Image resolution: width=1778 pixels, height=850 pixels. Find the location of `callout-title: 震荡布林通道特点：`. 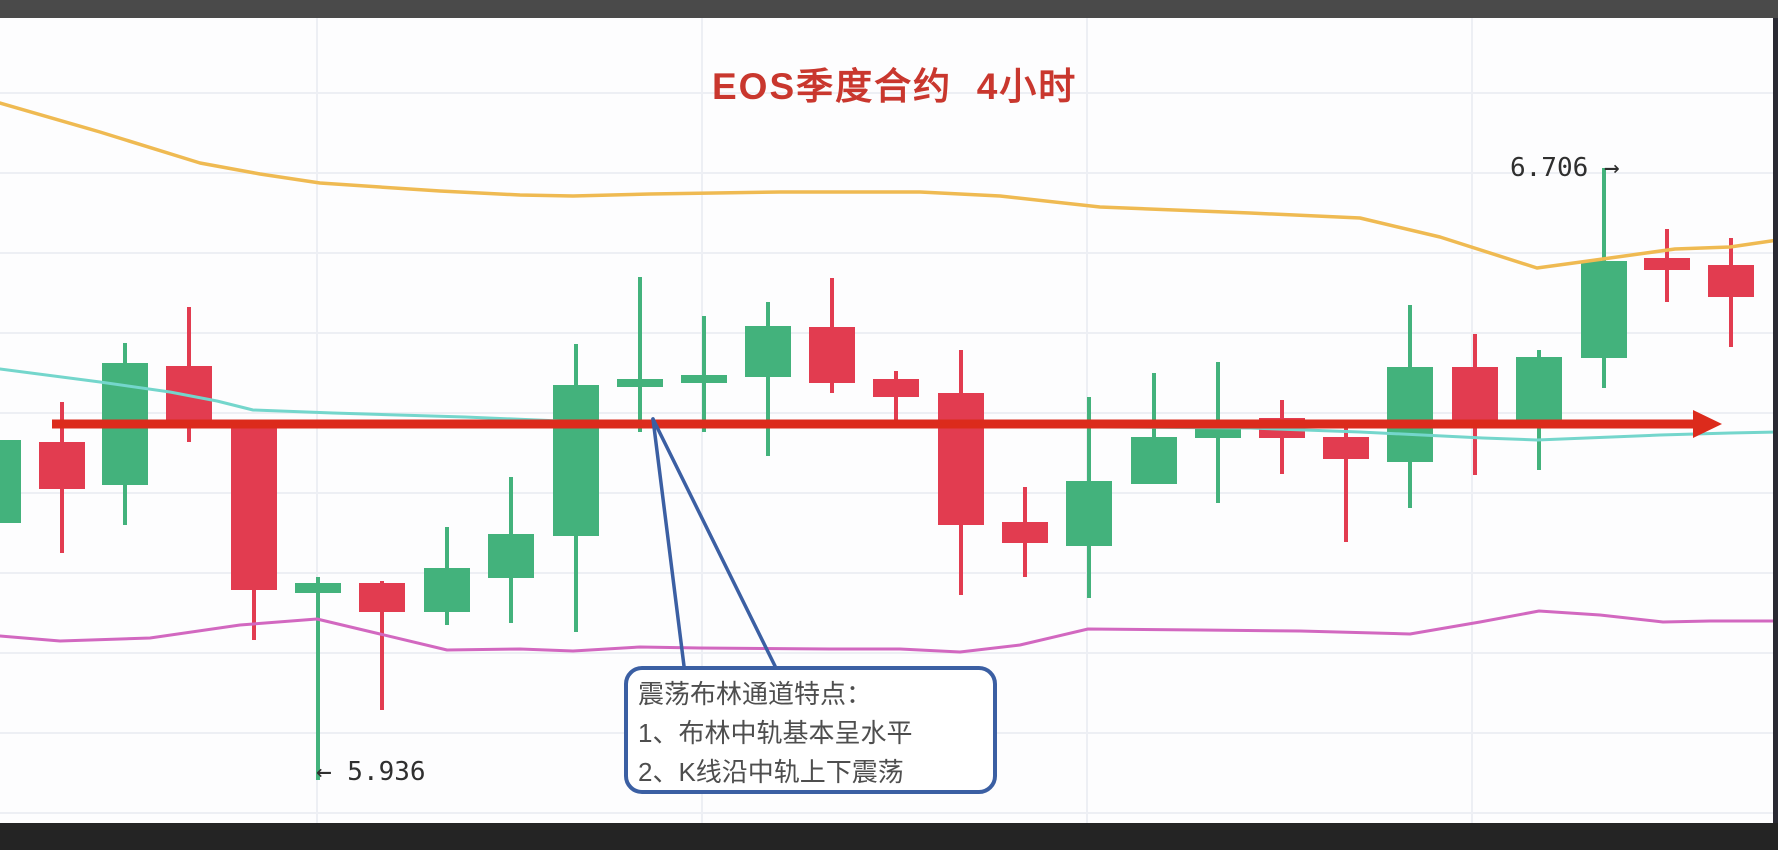

callout-title: 震荡布林通道特点： is located at coordinates (755, 694).